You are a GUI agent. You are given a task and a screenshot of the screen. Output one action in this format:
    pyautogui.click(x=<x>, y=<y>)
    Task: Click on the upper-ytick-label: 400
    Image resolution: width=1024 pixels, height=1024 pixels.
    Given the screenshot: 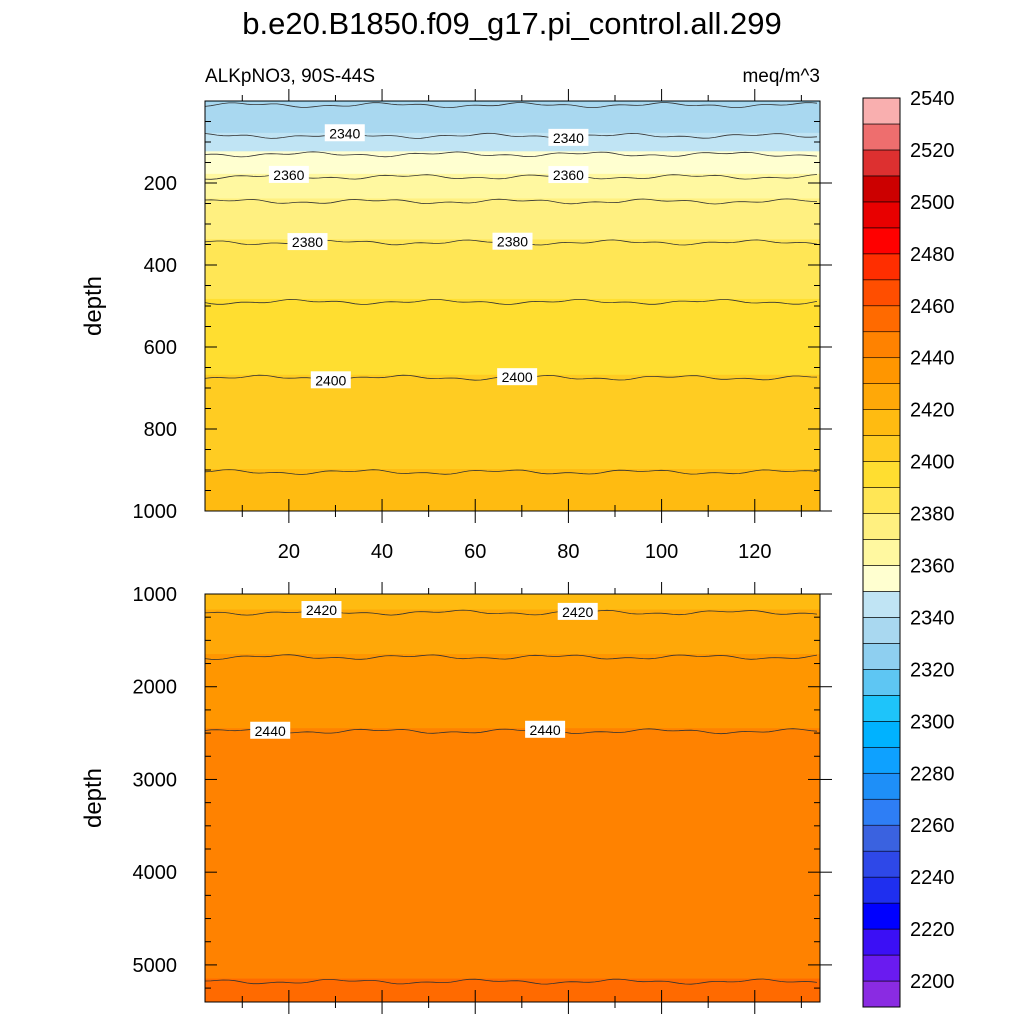 What is the action you would take?
    pyautogui.click(x=160, y=266)
    